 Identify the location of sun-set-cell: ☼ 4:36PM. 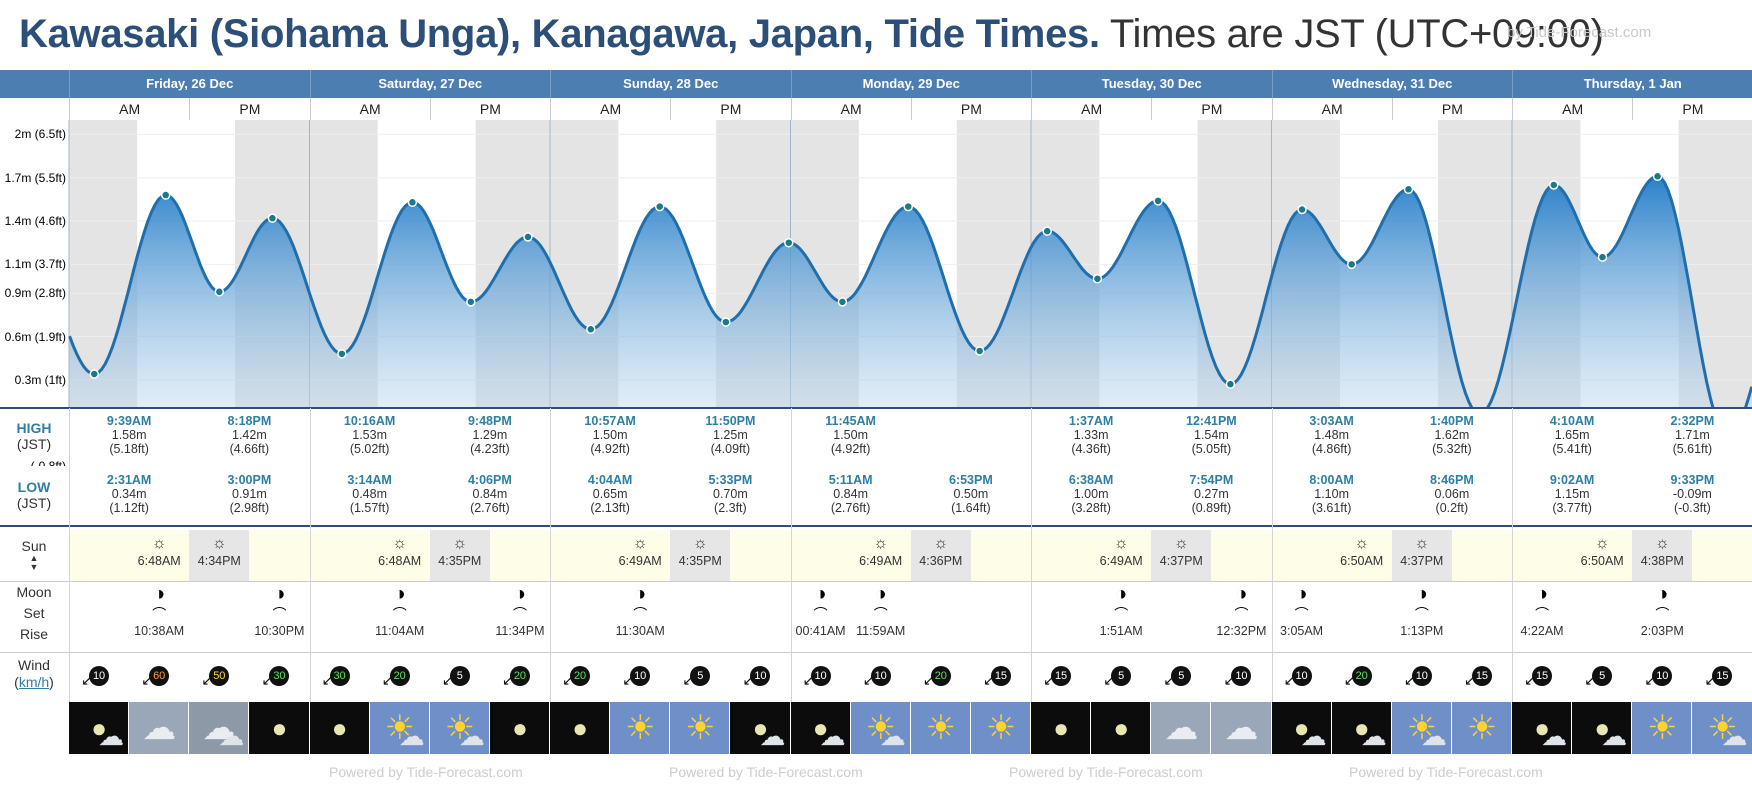
(941, 551).